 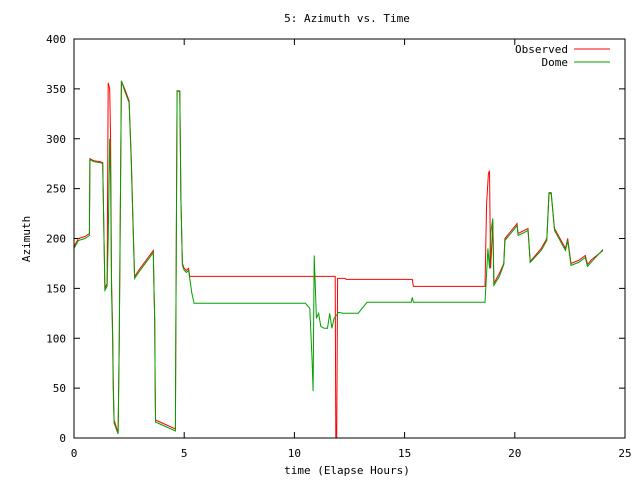 What do you see at coordinates (62, 438) in the screenshot?
I see `y-tick-label: 0` at bounding box center [62, 438].